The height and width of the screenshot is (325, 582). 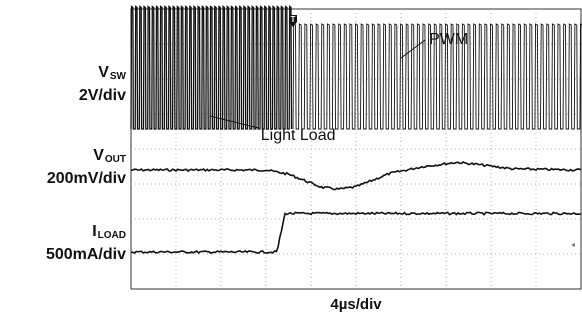 What do you see at coordinates (109, 232) in the screenshot?
I see `iload-name: ILOAD` at bounding box center [109, 232].